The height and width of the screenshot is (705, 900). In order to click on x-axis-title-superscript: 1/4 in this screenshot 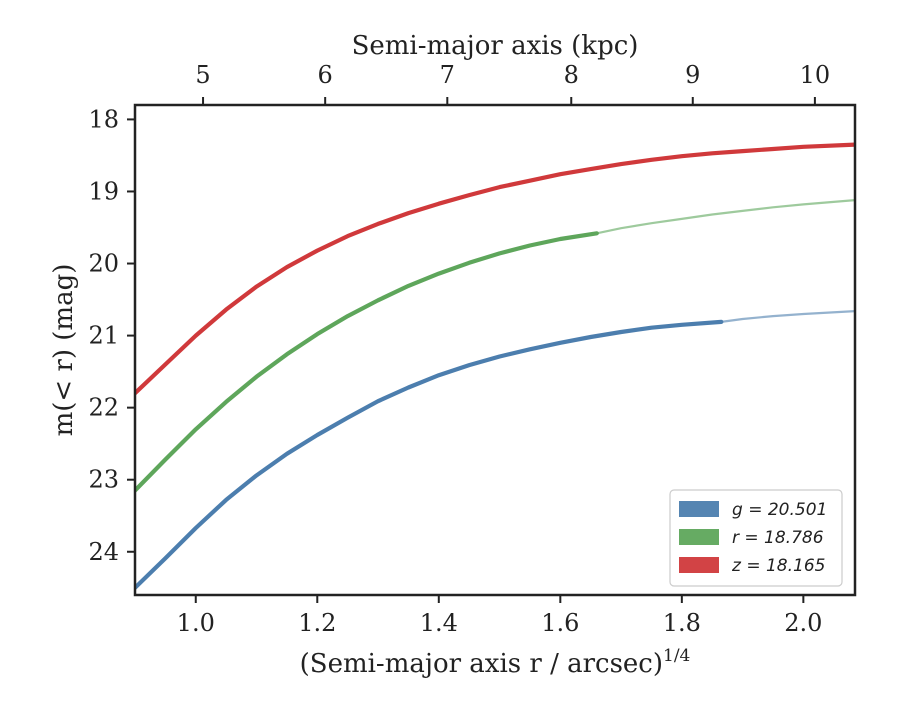, I will do `click(676, 656)`.